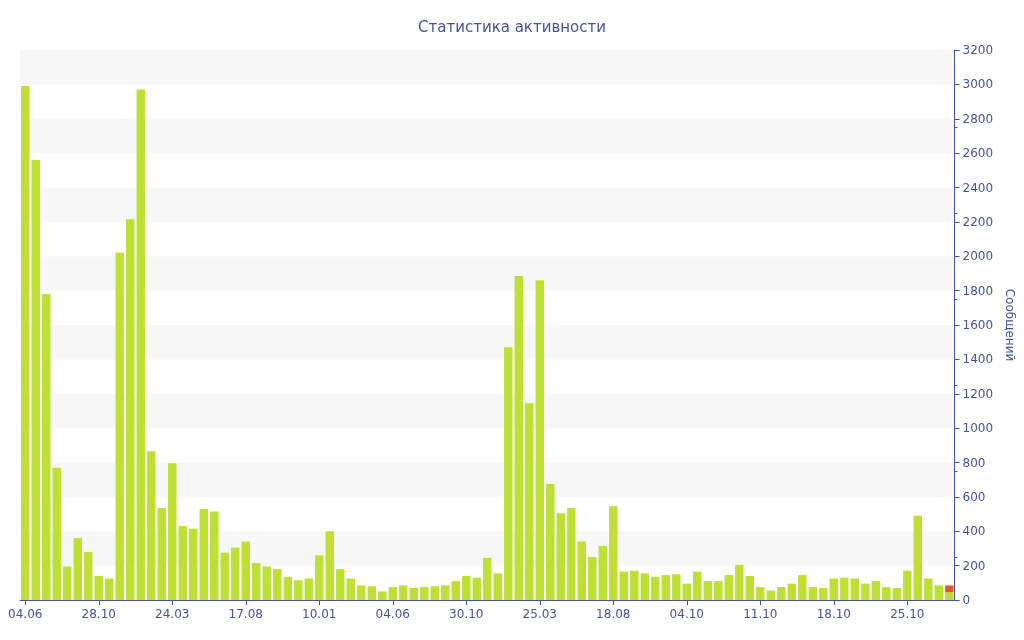 Image resolution: width=1024 pixels, height=640 pixels. I want to click on x-tick-label: 24.03, so click(172, 614).